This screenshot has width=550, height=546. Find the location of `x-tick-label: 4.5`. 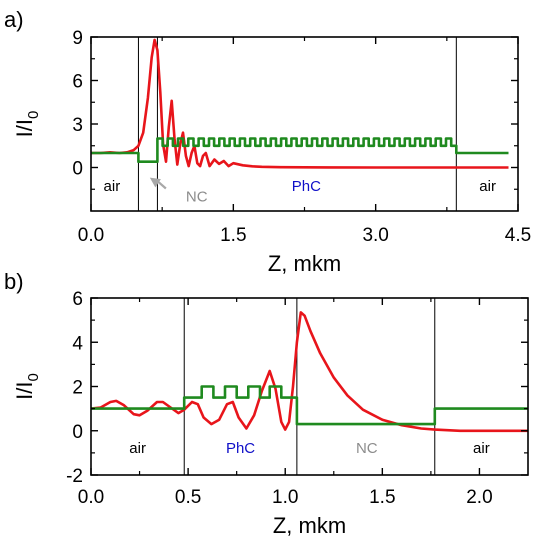

x-tick-label: 4.5 is located at coordinates (518, 235).